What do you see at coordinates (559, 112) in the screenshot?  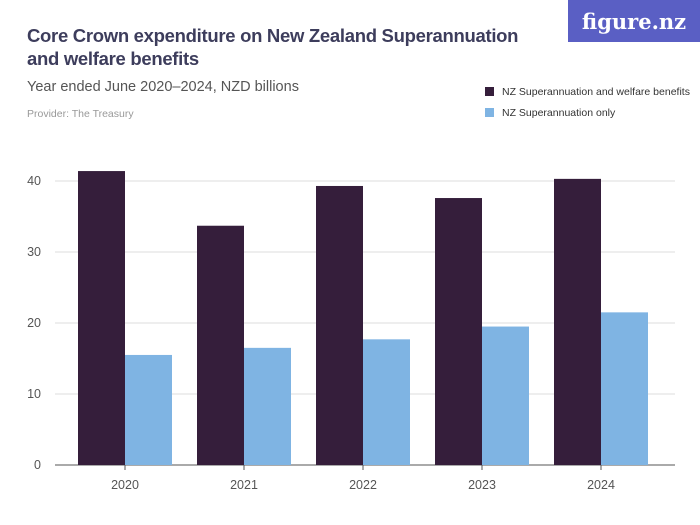 I see `legend-label: NZ Superannuation only` at bounding box center [559, 112].